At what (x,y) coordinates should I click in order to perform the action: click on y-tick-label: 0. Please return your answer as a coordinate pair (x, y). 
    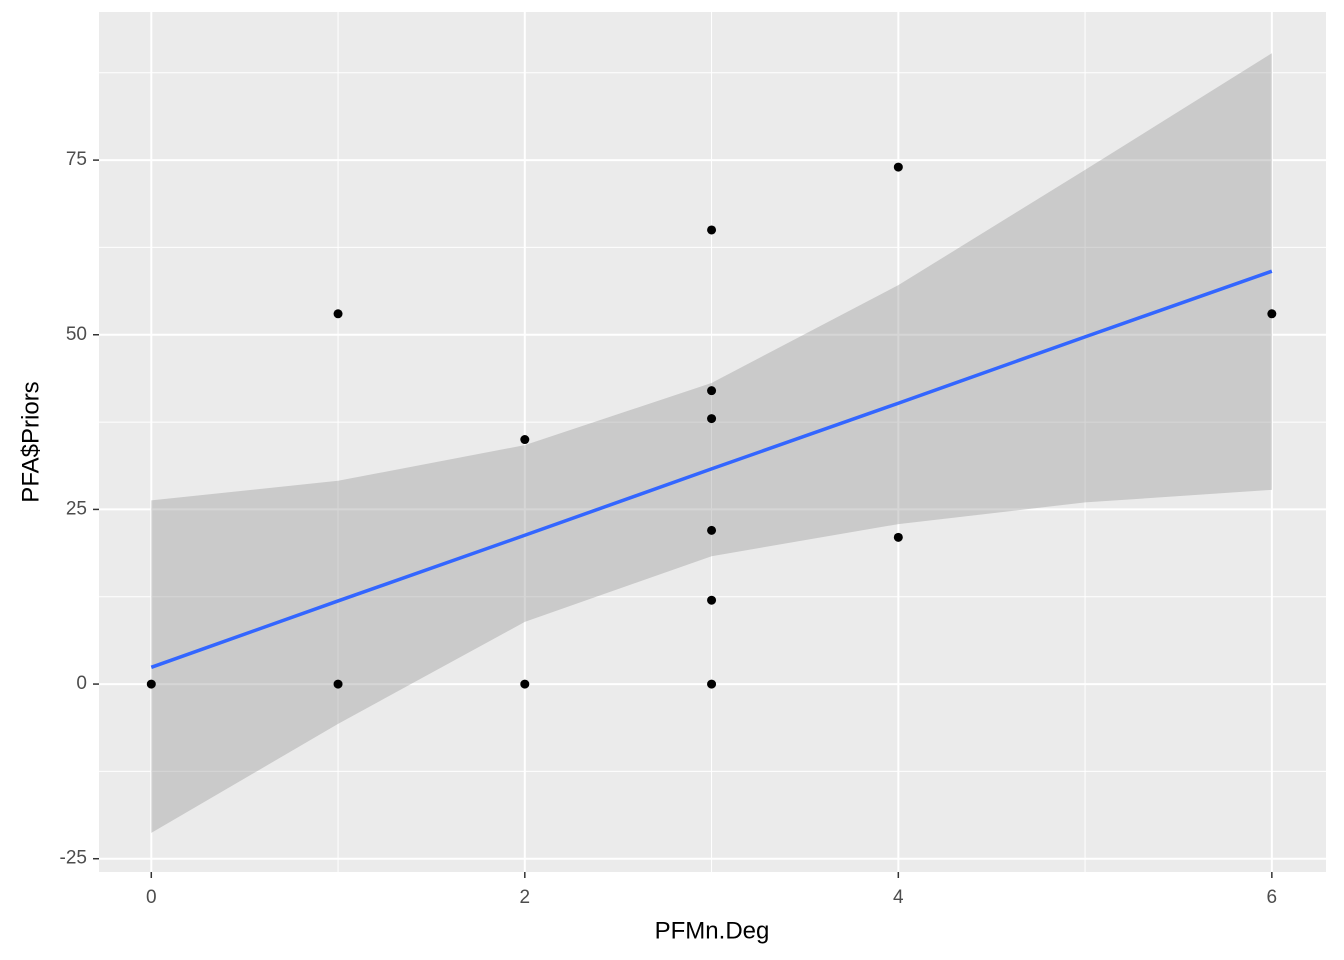
    Looking at the image, I should click on (81, 683).